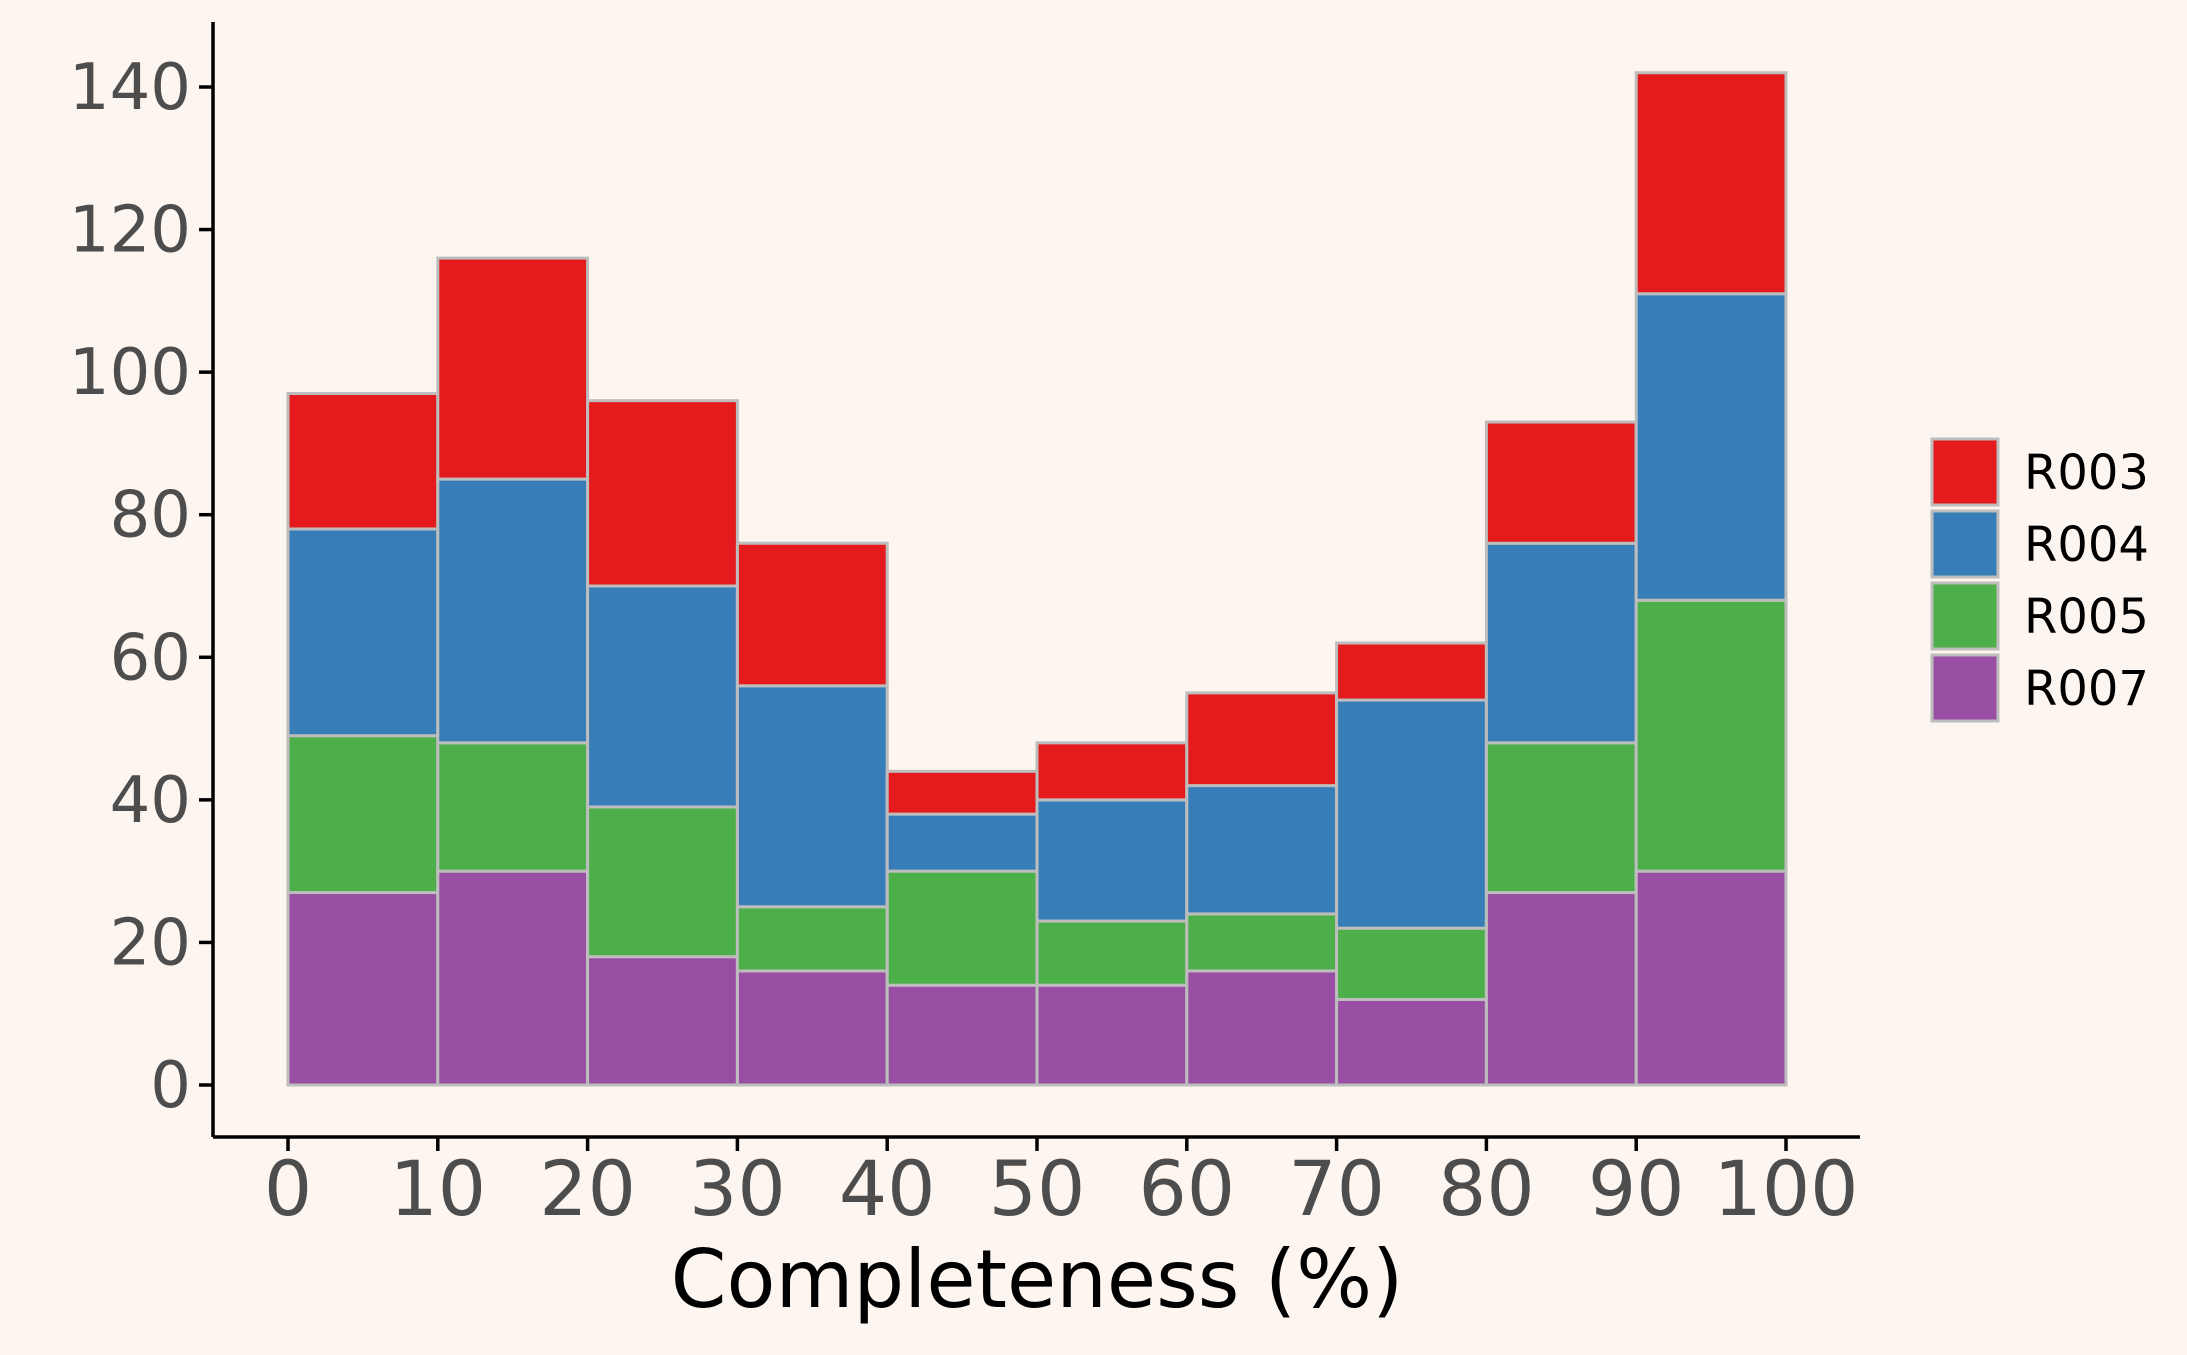 Image resolution: width=2187 pixels, height=1355 pixels. Describe the element at coordinates (130, 88) in the screenshot. I see `y-tick-label-140: 140` at that location.